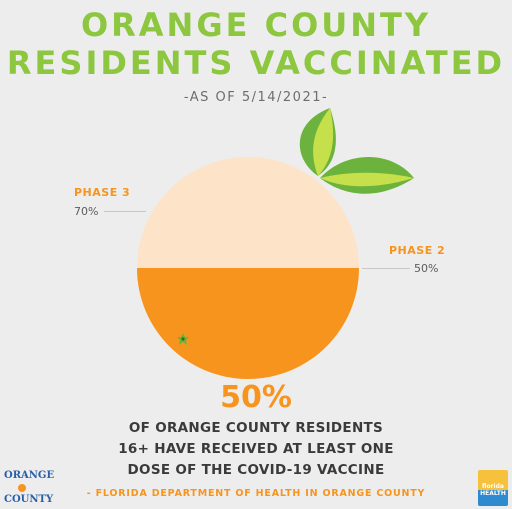  Describe the element at coordinates (102, 192) in the screenshot. I see `phase3-label: PHASE 3` at that location.